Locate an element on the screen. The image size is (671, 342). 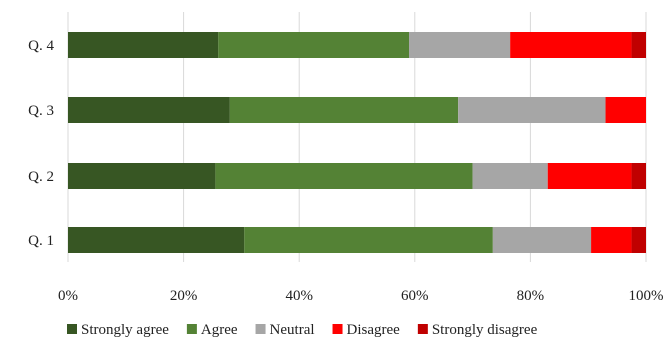
x-axis-labels: 0% 20% 40% 60% 80% 100% is located at coordinates (361, 296).